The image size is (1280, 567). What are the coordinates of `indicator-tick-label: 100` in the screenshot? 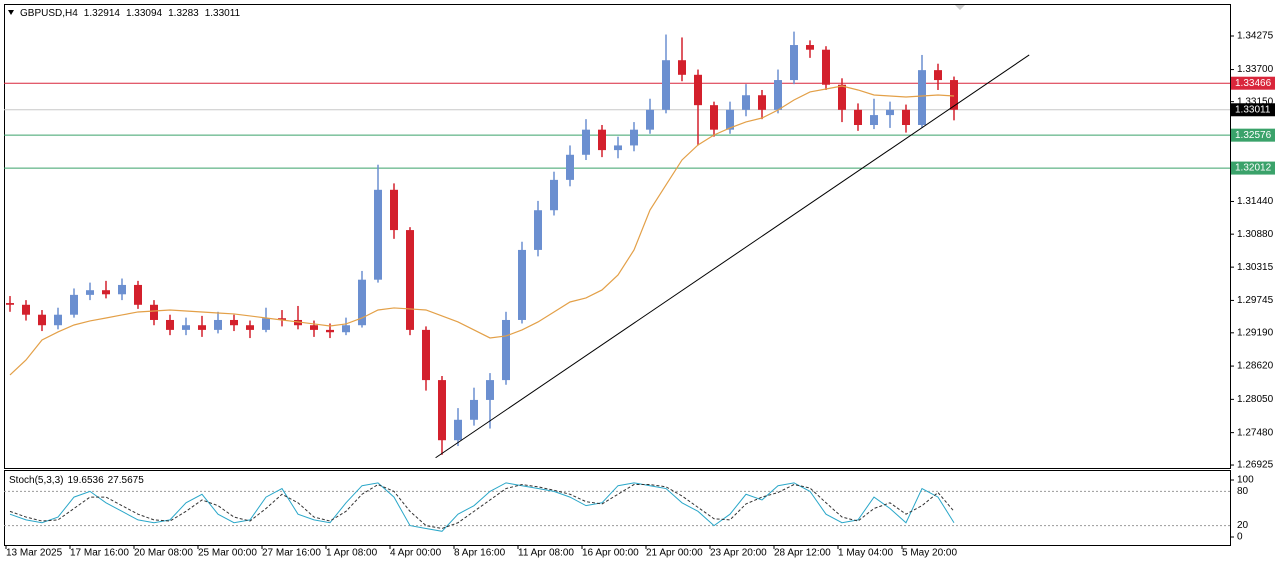 It's located at (1245, 480).